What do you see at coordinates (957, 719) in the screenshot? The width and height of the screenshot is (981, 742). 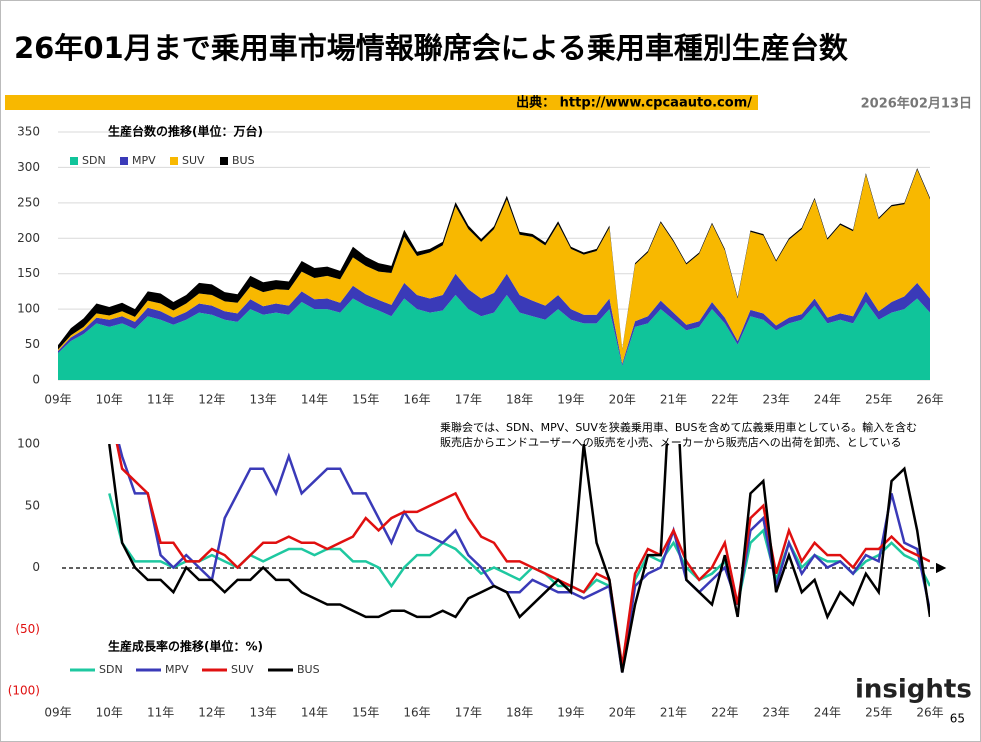 I see `page-number: 65` at bounding box center [957, 719].